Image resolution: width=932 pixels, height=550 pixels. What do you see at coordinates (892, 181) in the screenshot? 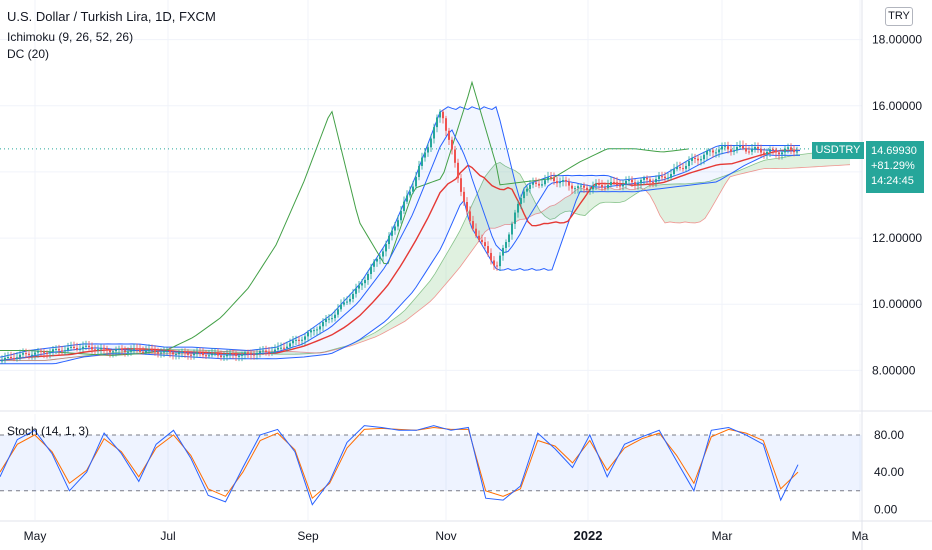
I see `bar-countdown: 14:24:45` at bounding box center [892, 181].